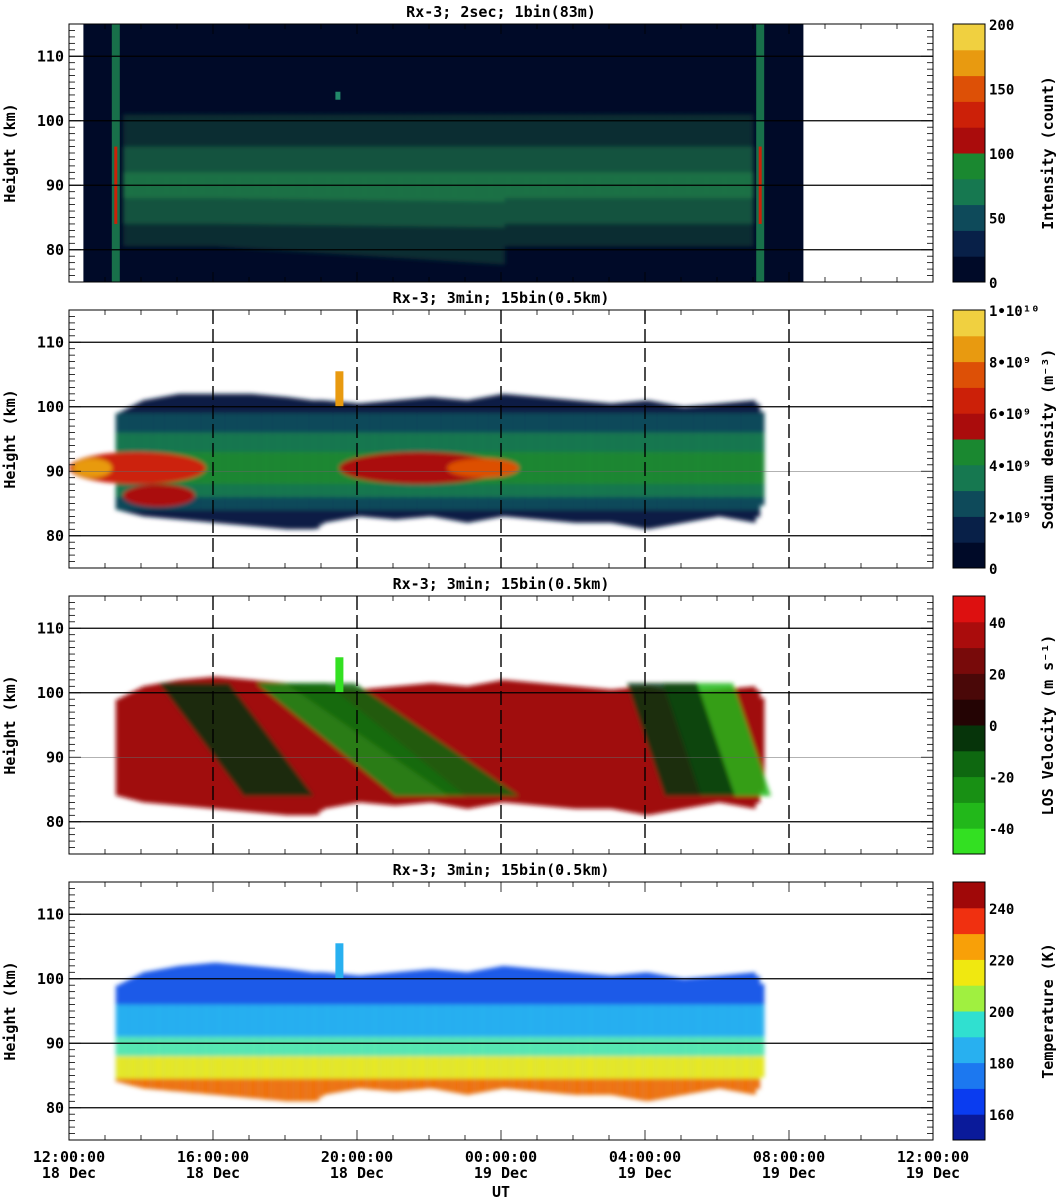 The width and height of the screenshot is (1062, 1204). Describe the element at coordinates (645, 1157) in the screenshot. I see `x-tick-time: 04:00:00` at that location.